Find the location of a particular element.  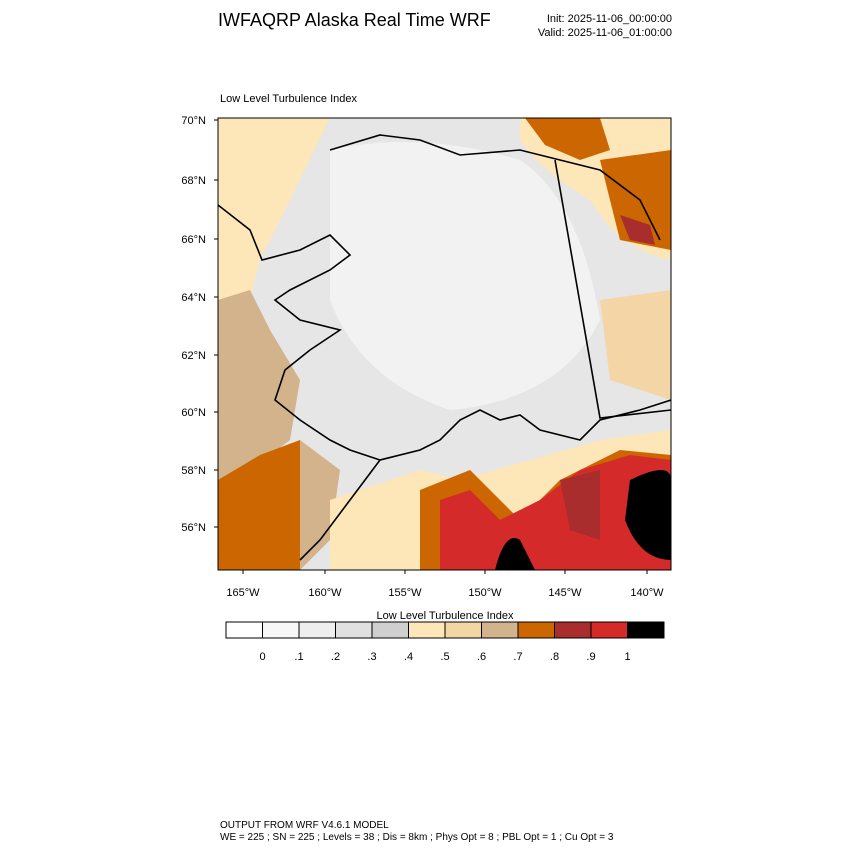

title: IWFAQRP Alaska Real Time WRF is located at coordinates (354, 20).